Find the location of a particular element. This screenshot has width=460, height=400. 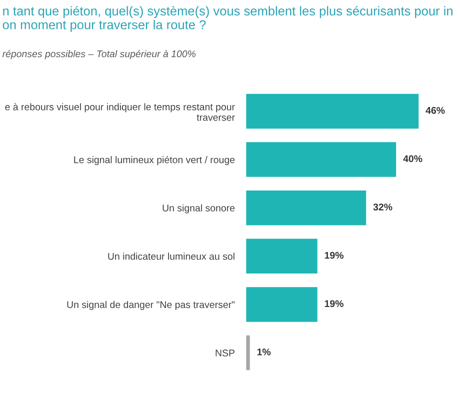

y-tick-label: Un indicateur lumineux au sol is located at coordinates (171, 256).